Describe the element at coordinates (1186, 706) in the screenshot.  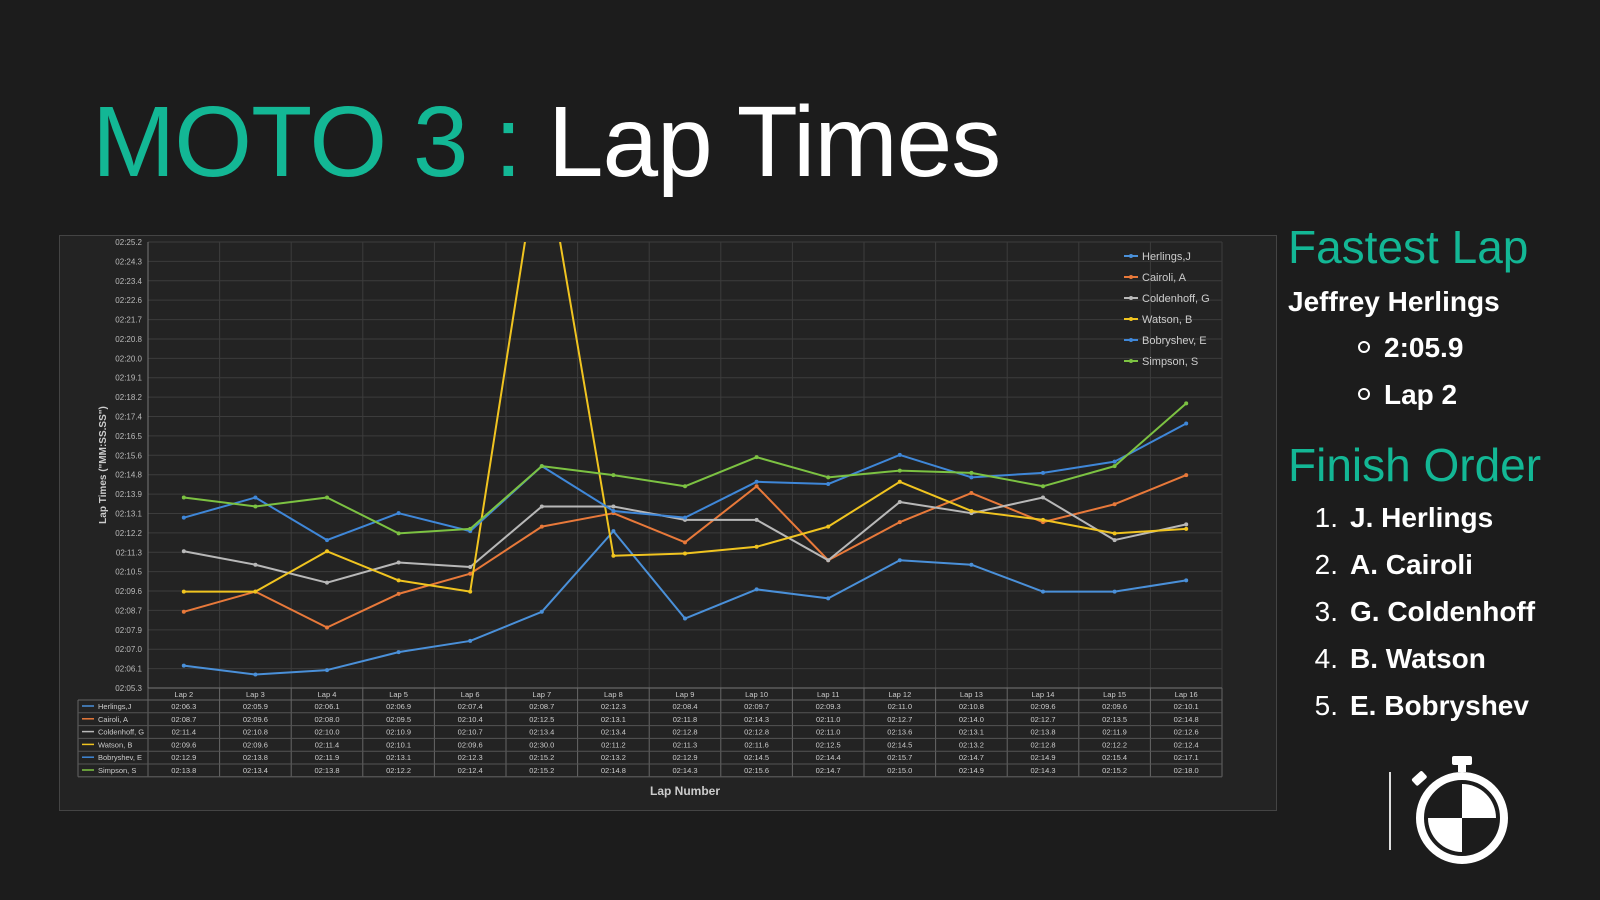
I see `table-cell: 02:10.1` at that location.